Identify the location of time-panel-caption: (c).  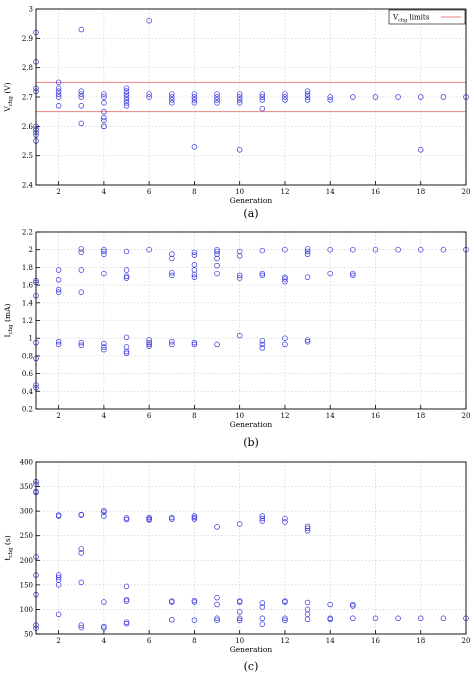
(251, 666).